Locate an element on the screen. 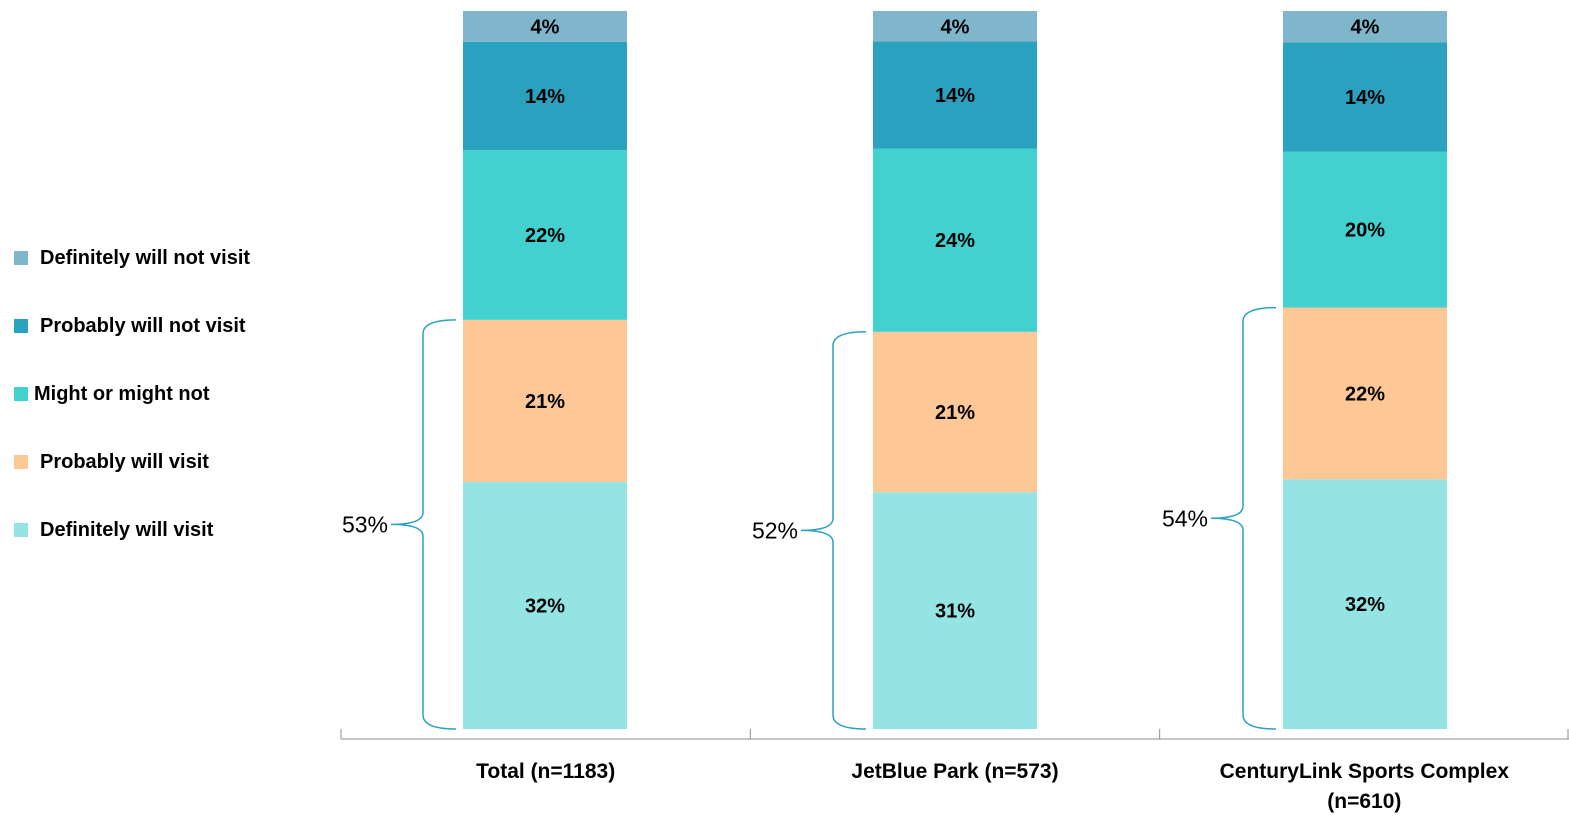  legend-item: Definitely will not visit is located at coordinates (132, 258).